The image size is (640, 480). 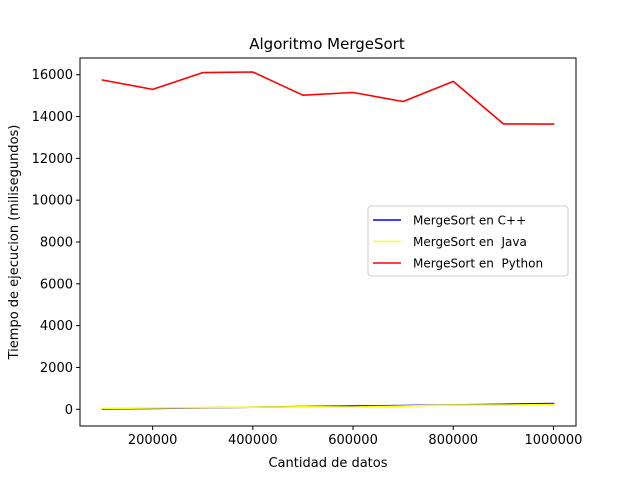 What do you see at coordinates (56, 284) in the screenshot?
I see `y-tick-label: 6000` at bounding box center [56, 284].